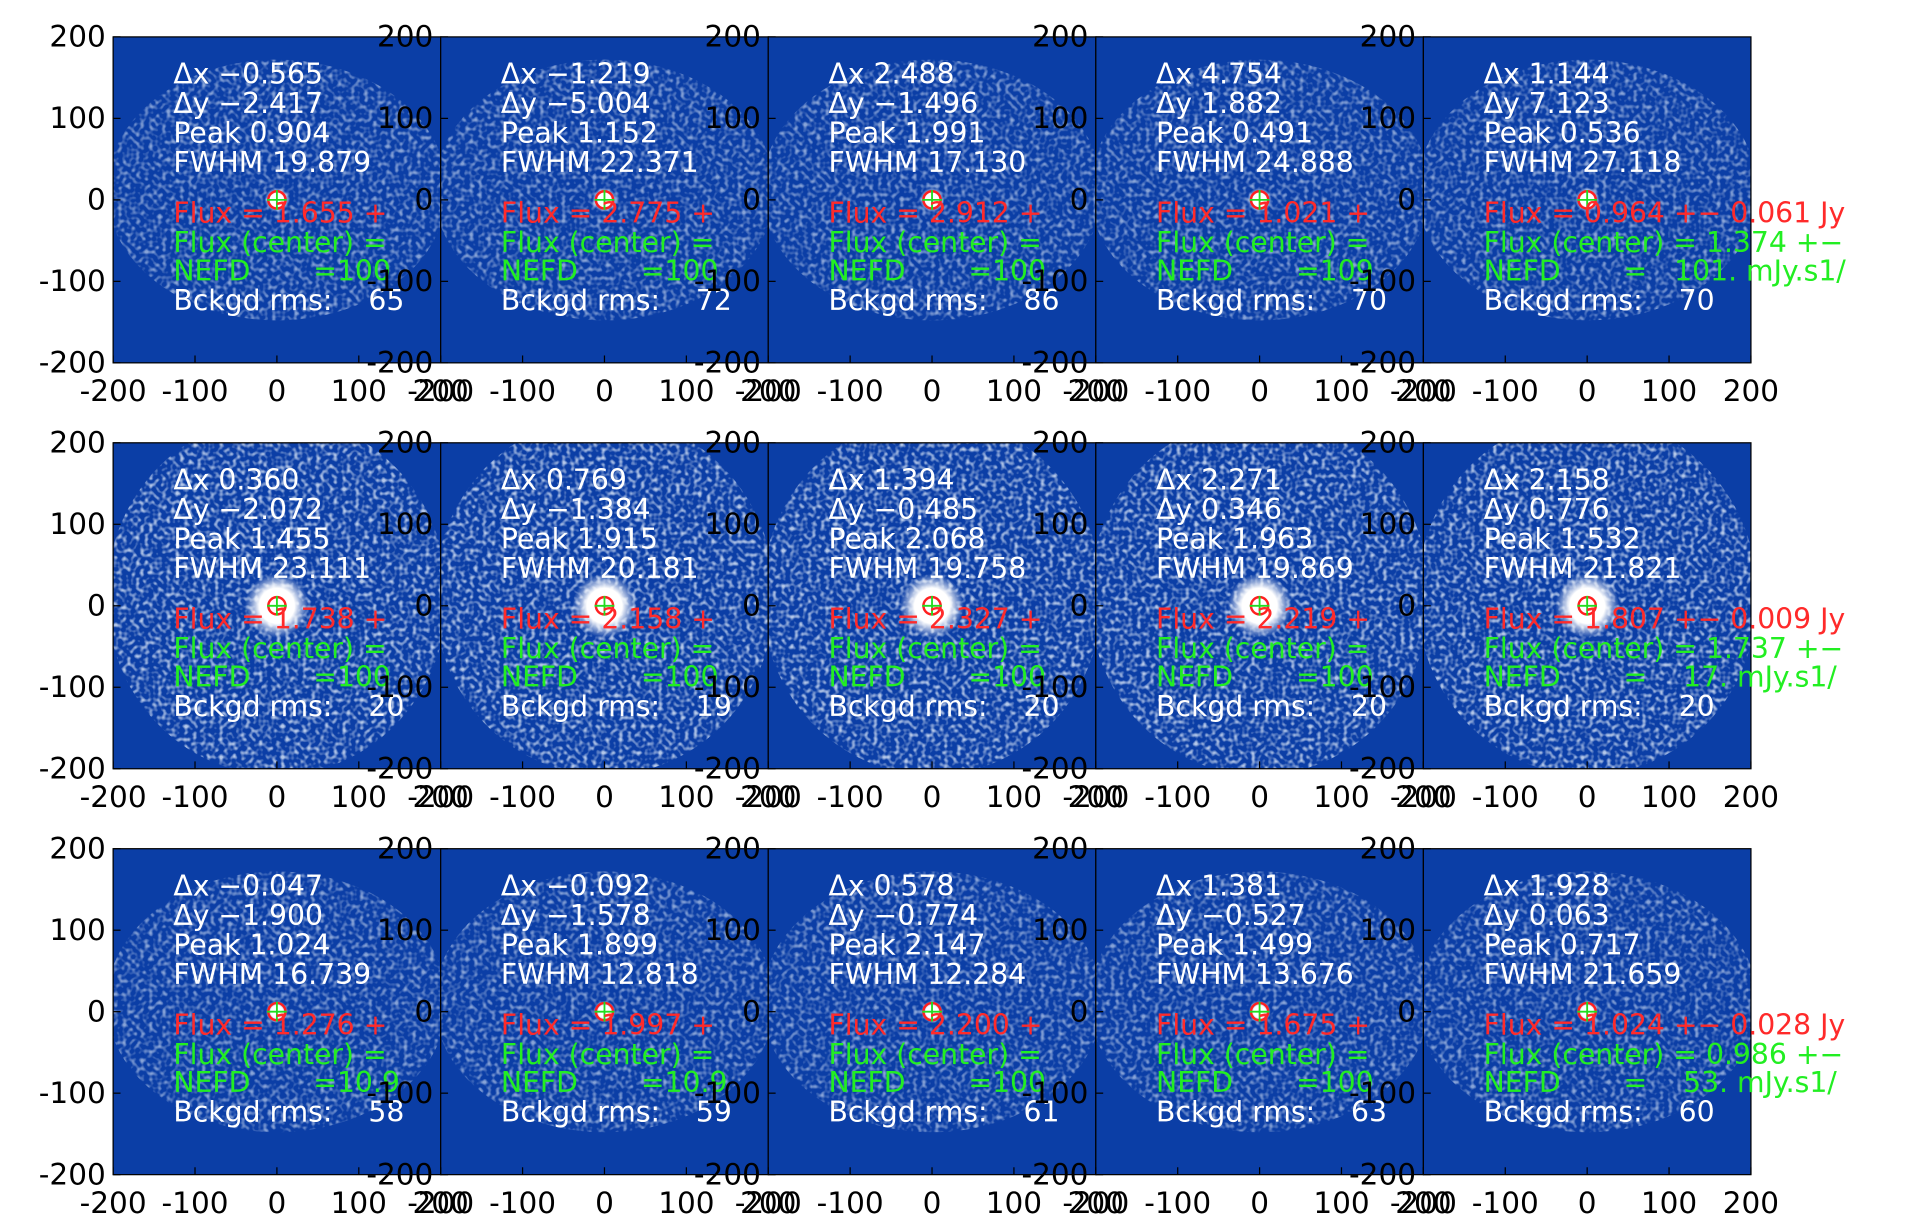 The width and height of the screenshot is (1928, 1230). Describe the element at coordinates (1547, 509) in the screenshot. I see `annotation: Δy 0.776` at that location.